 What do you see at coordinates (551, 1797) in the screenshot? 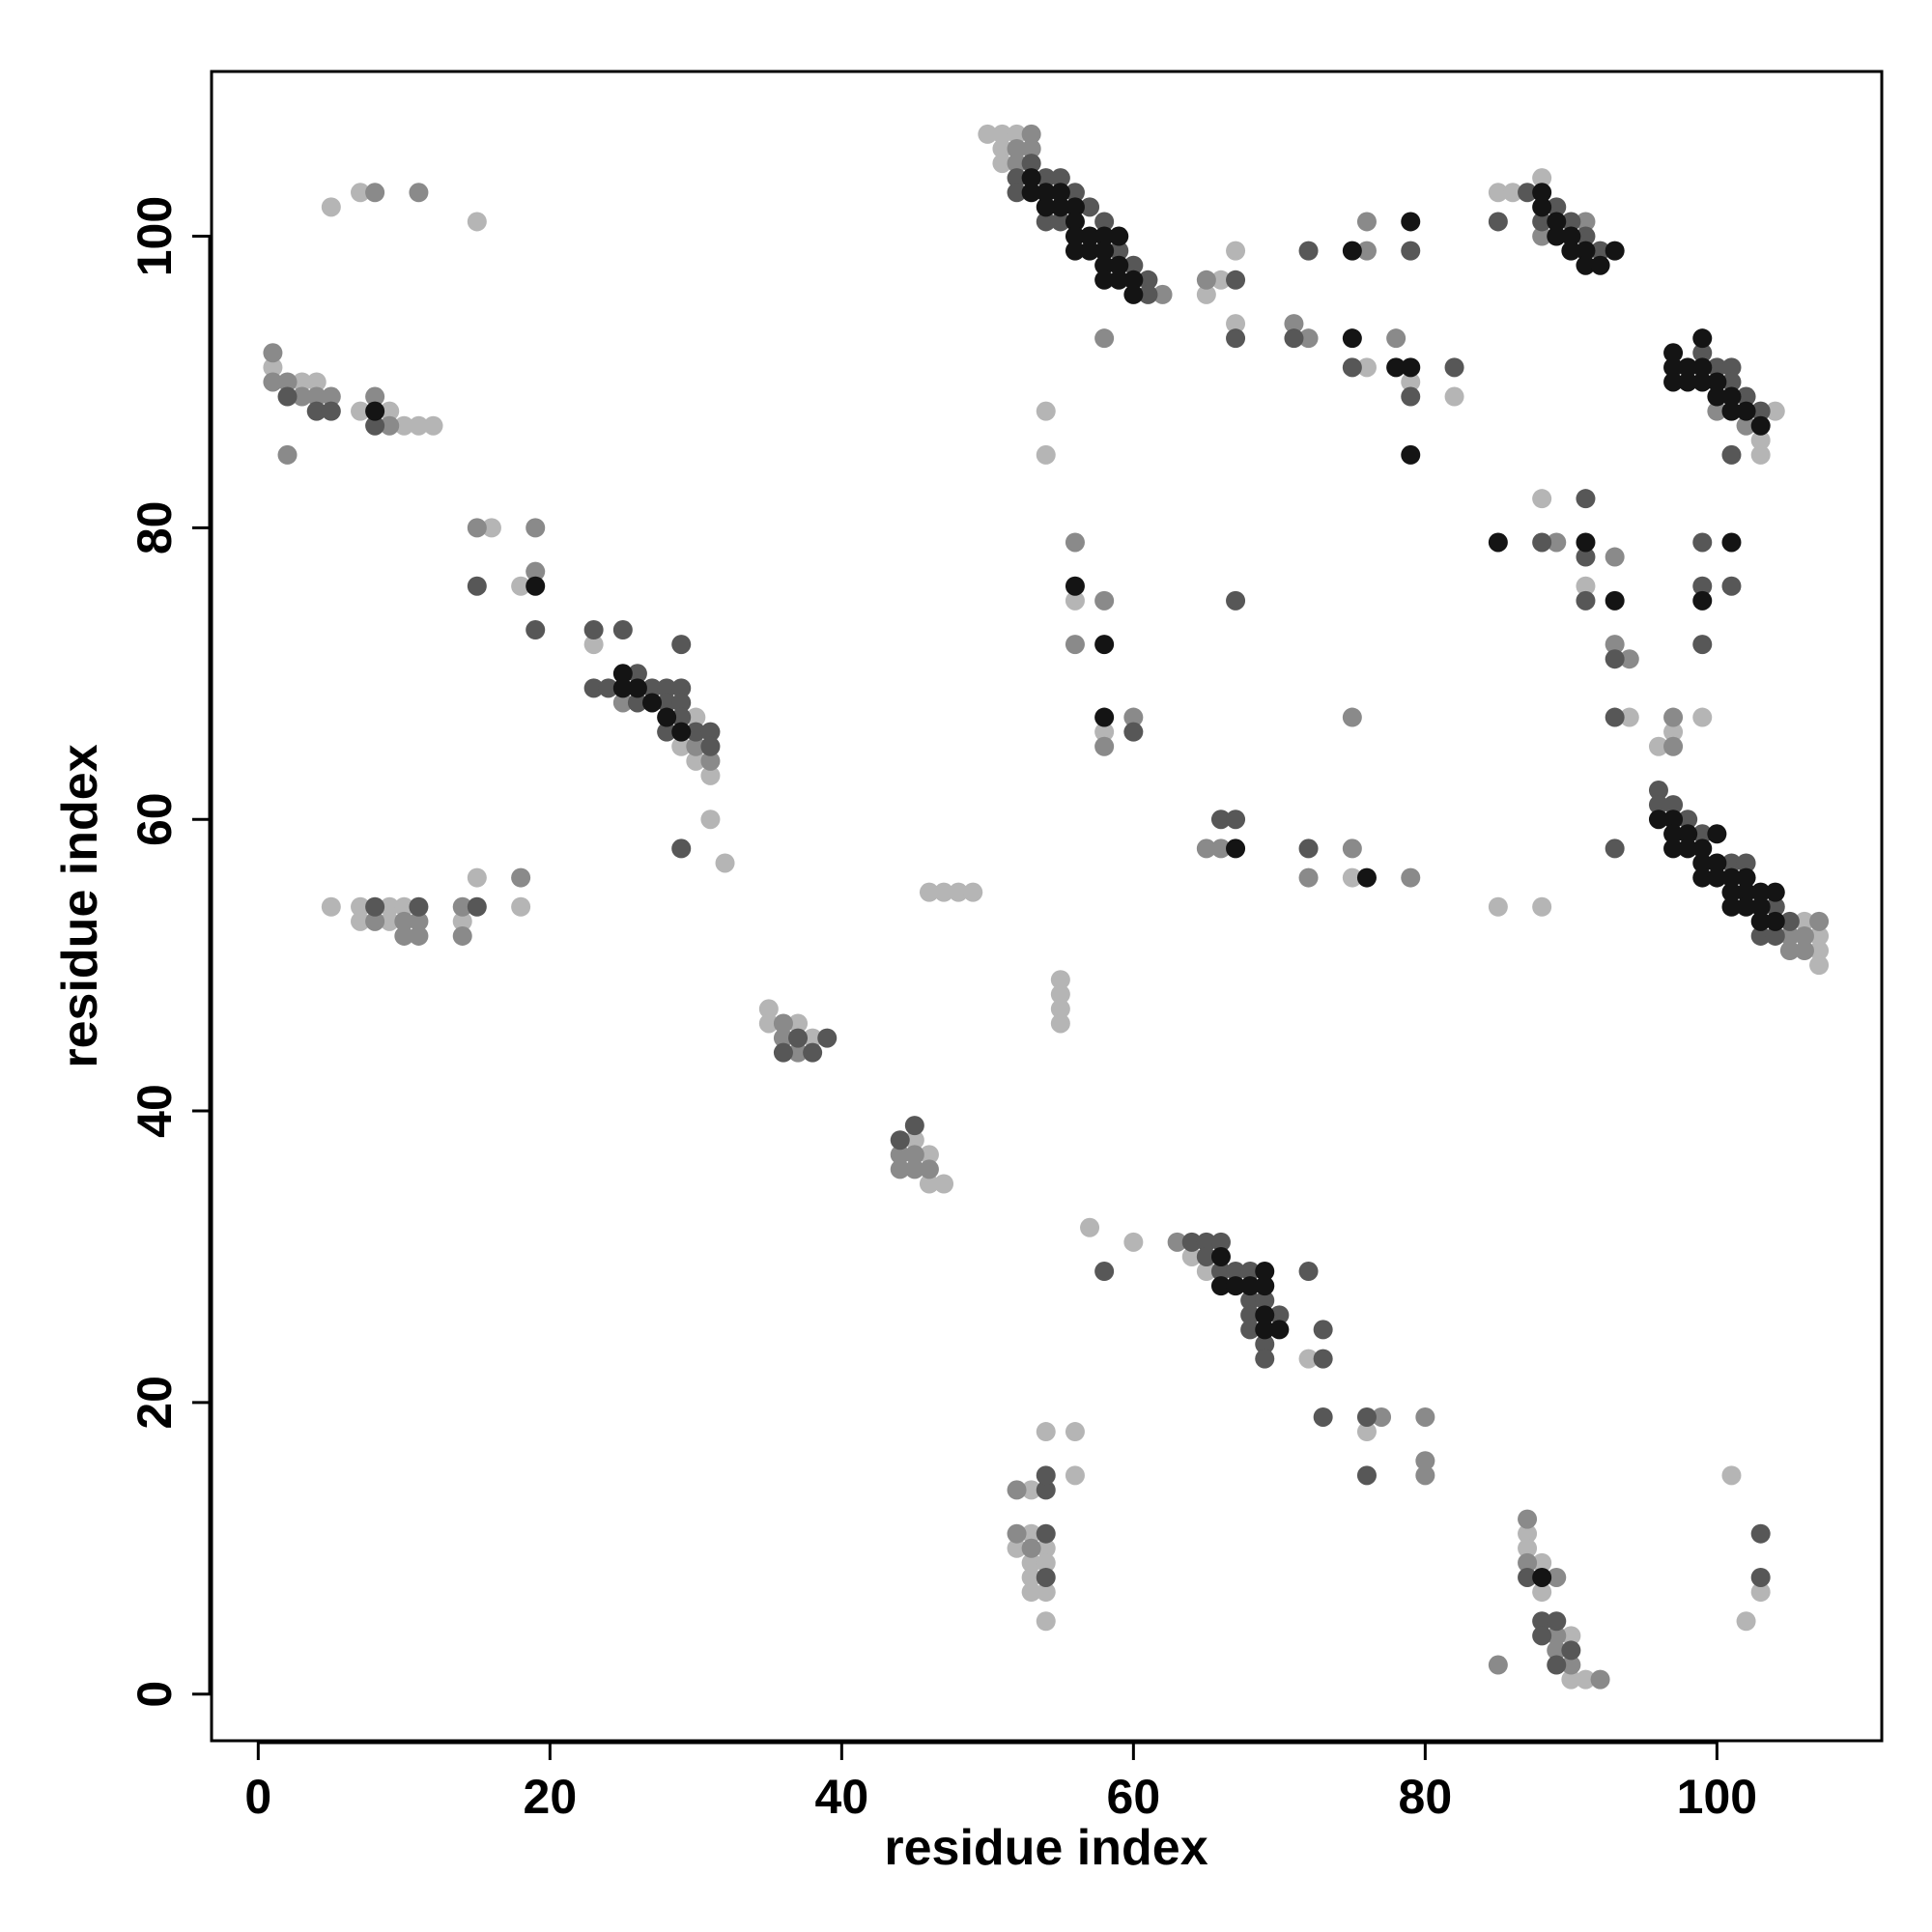
I see `x-tick-label: 20` at bounding box center [551, 1797].